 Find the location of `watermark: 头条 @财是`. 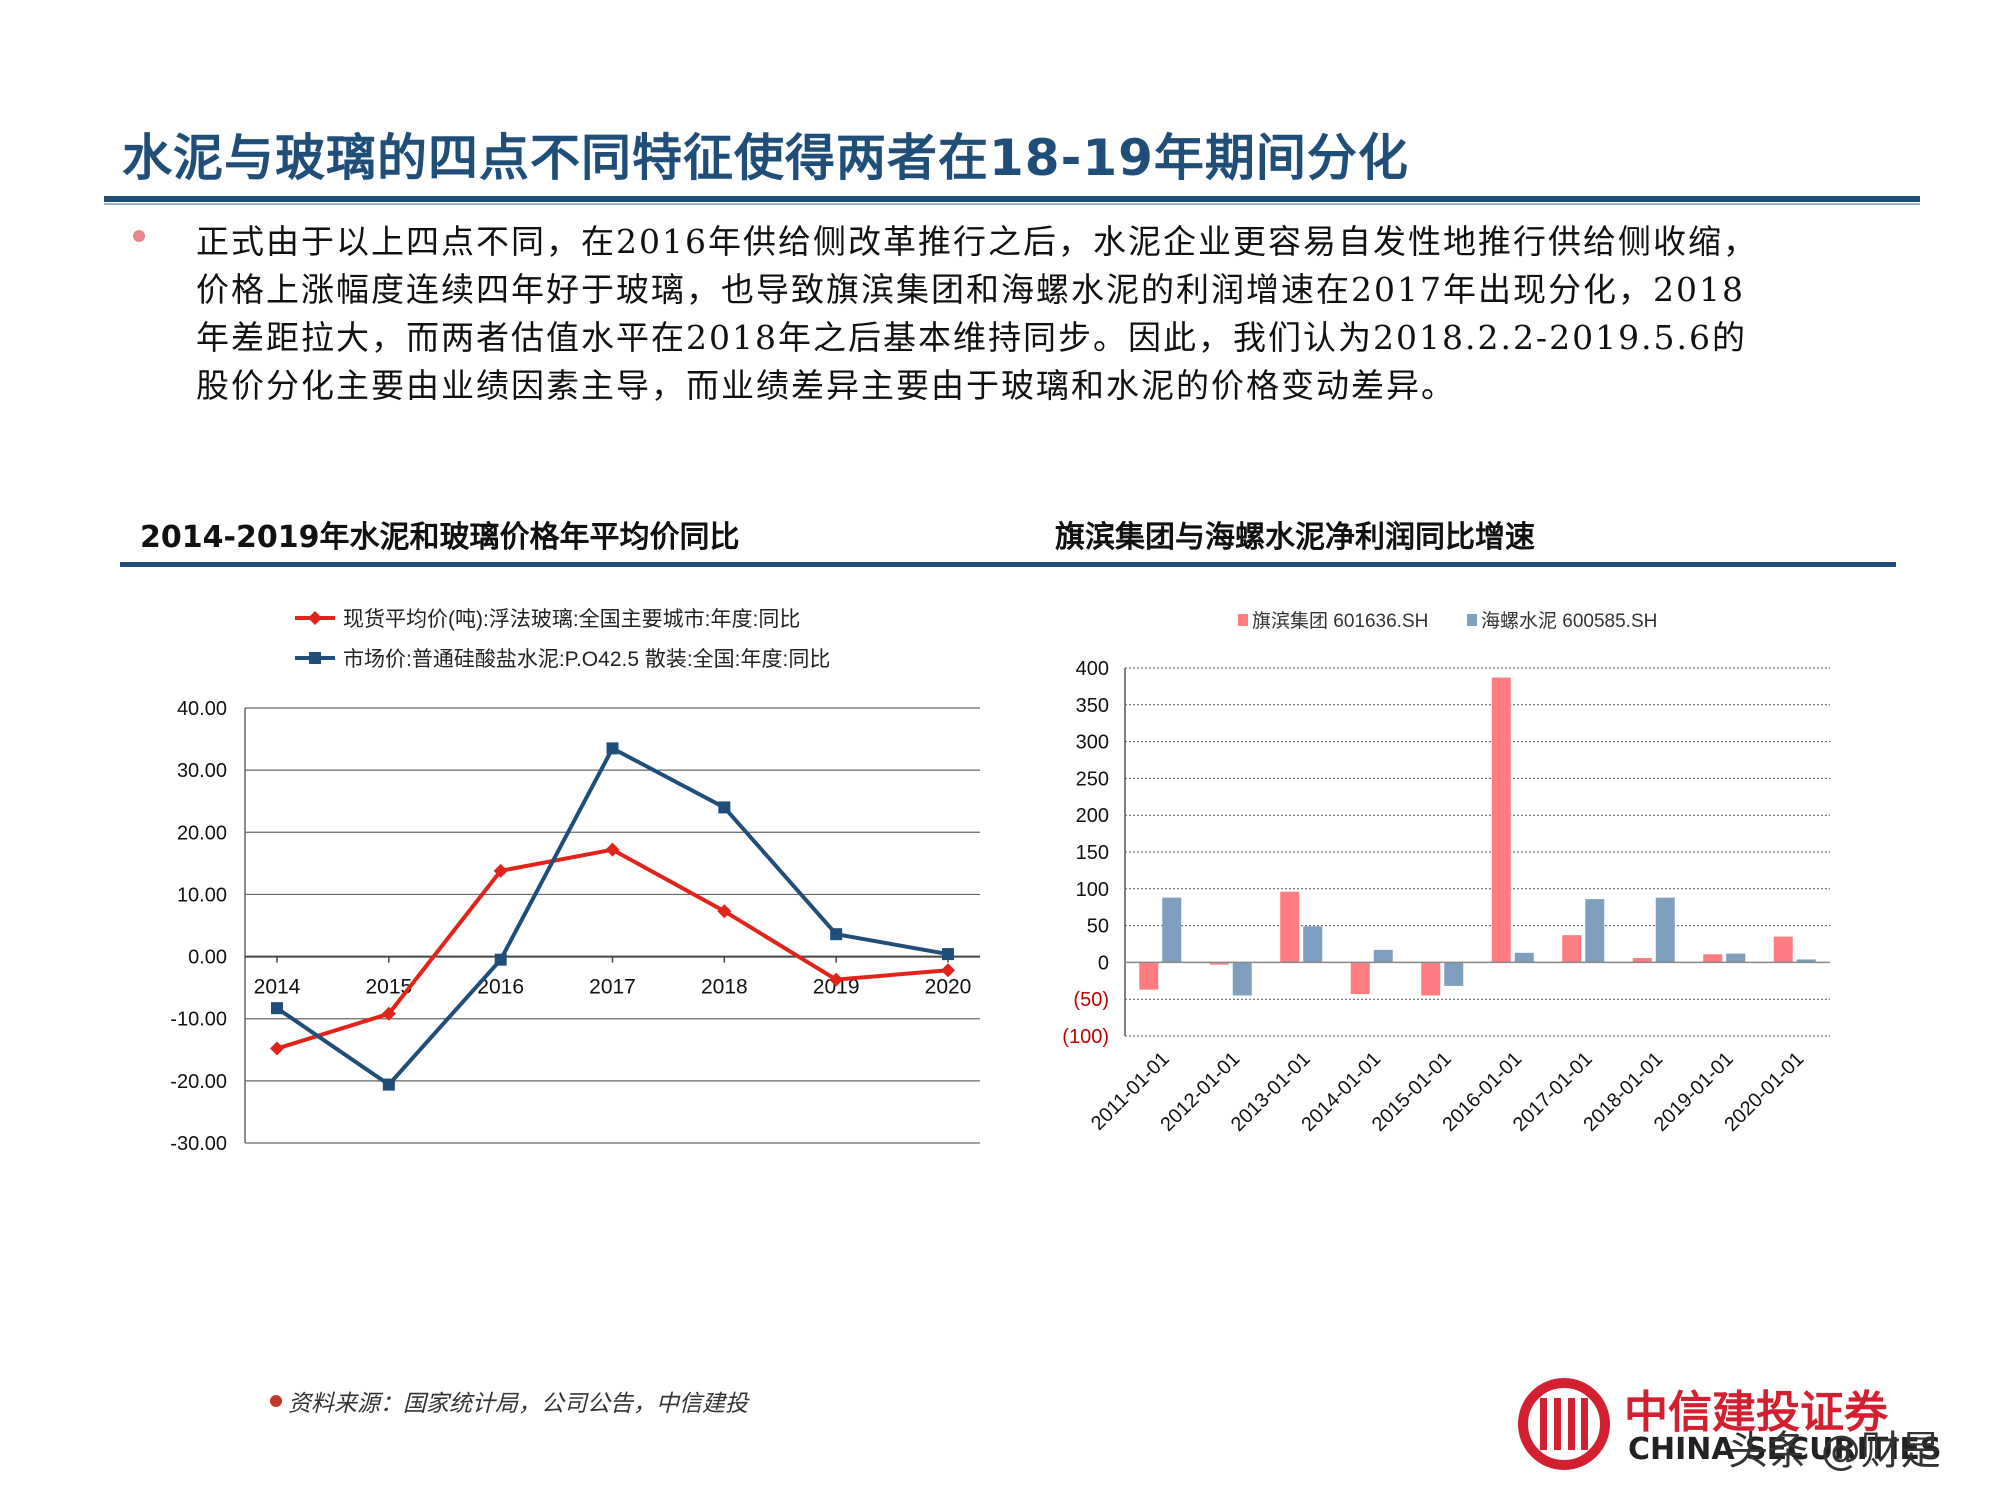

watermark: 头条 @财是 is located at coordinates (1834, 1451).